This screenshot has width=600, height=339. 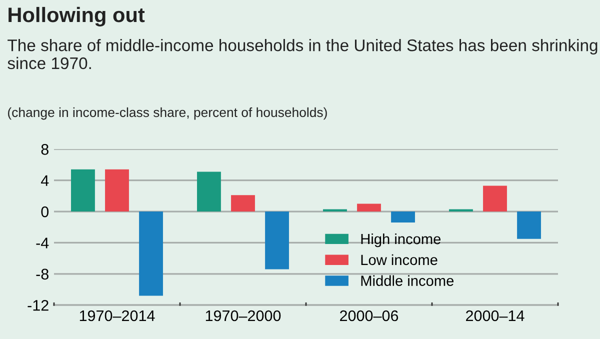 What do you see at coordinates (42, 243) in the screenshot?
I see `y-tick-label: -4` at bounding box center [42, 243].